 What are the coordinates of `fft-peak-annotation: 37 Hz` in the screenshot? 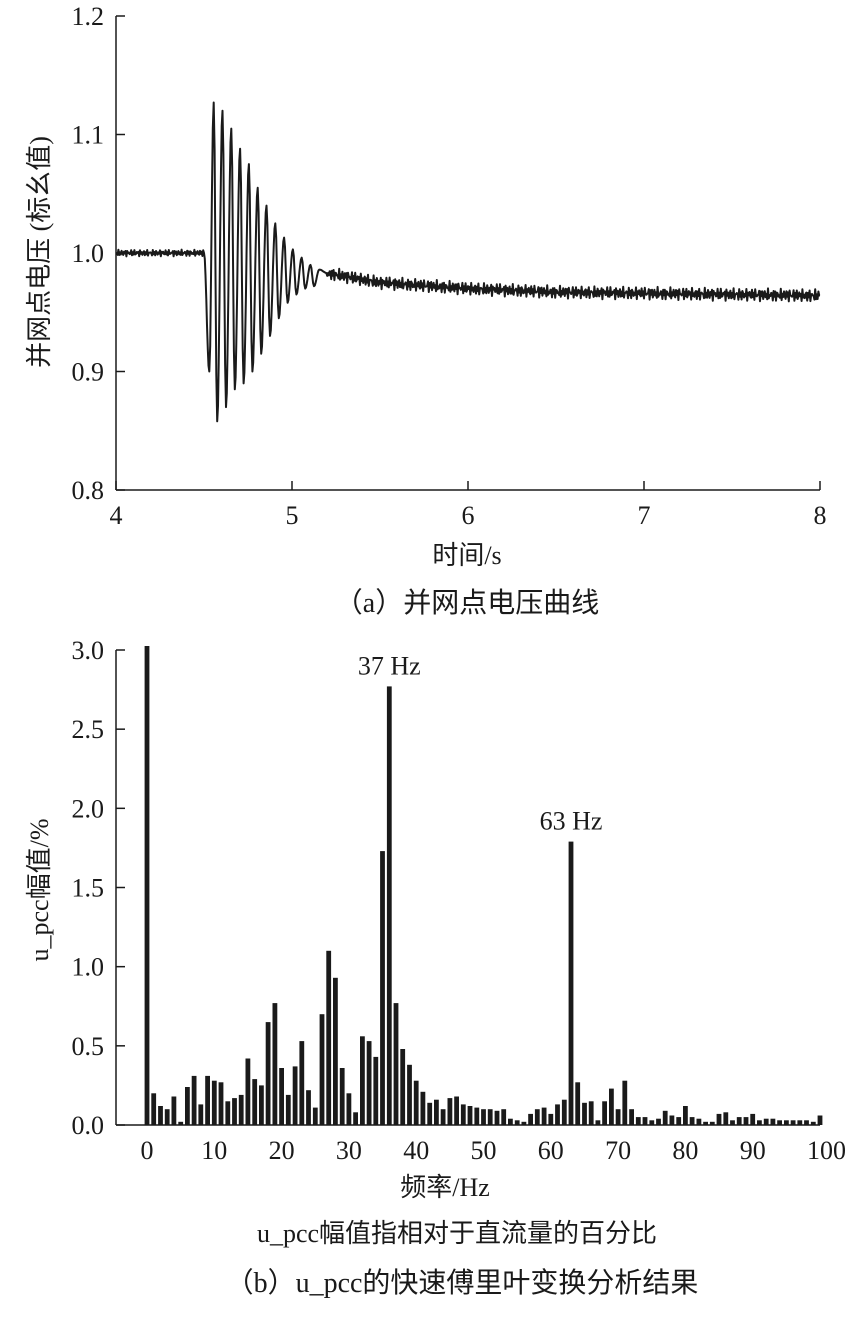 It's located at (389, 665).